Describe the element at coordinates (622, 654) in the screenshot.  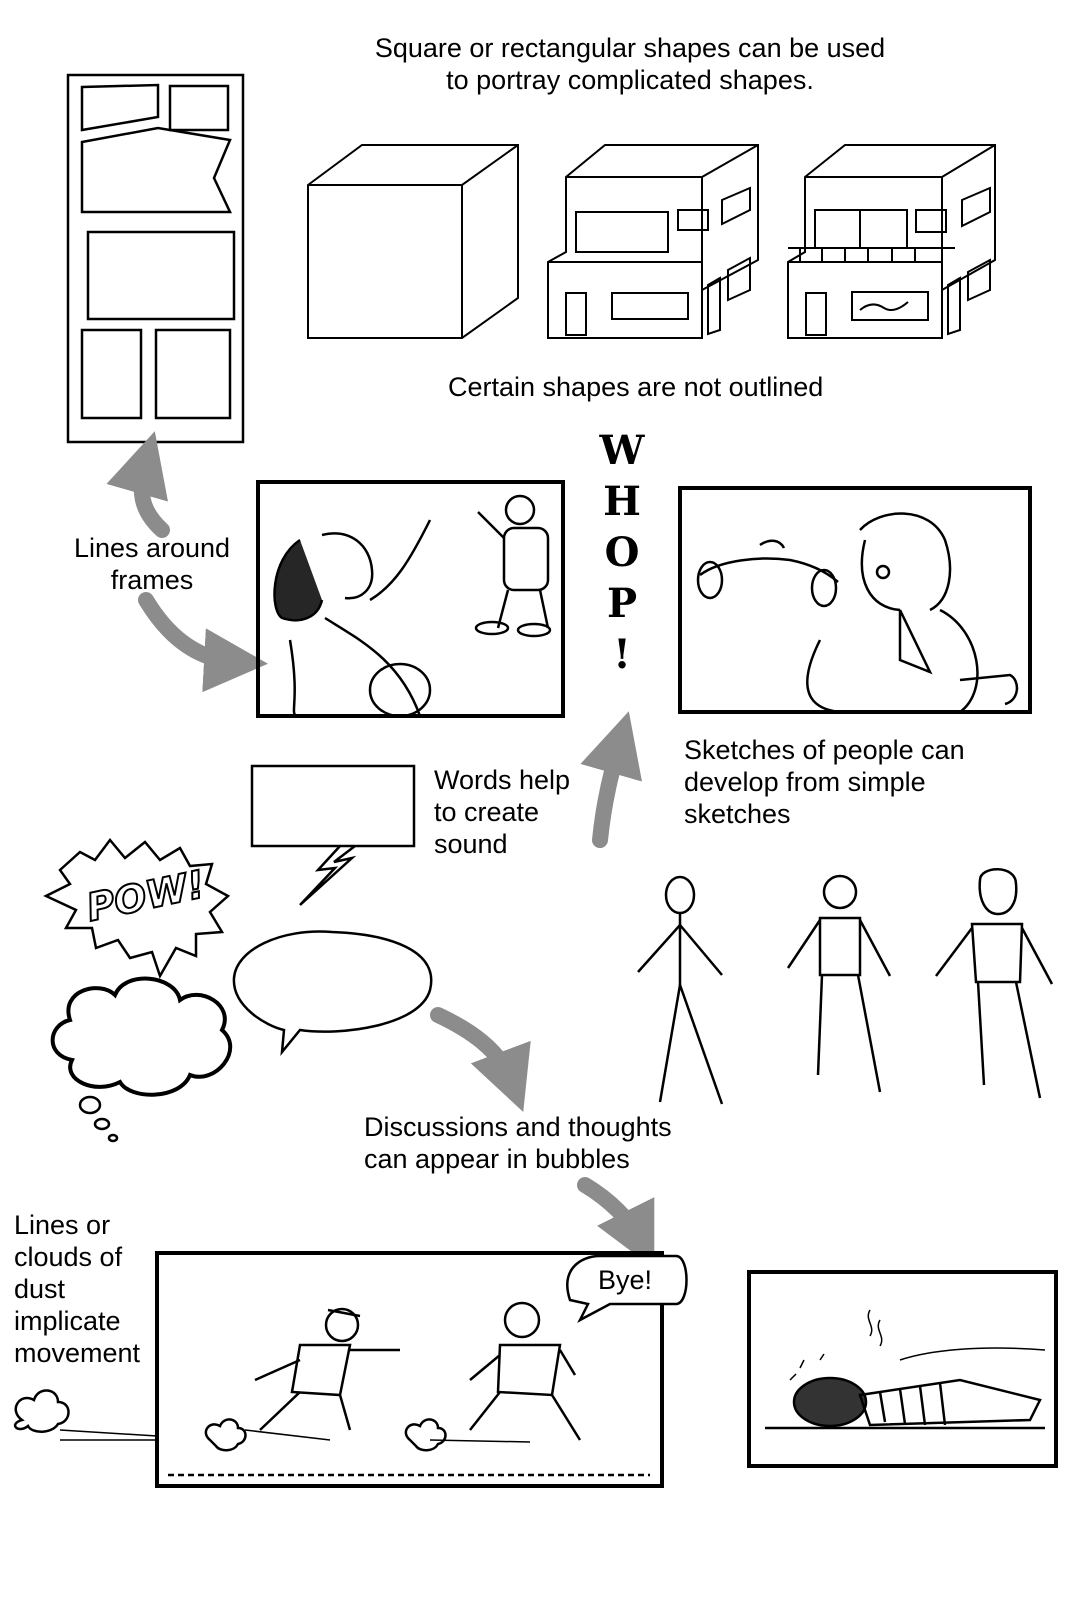
I see `whop-letter: !` at that location.